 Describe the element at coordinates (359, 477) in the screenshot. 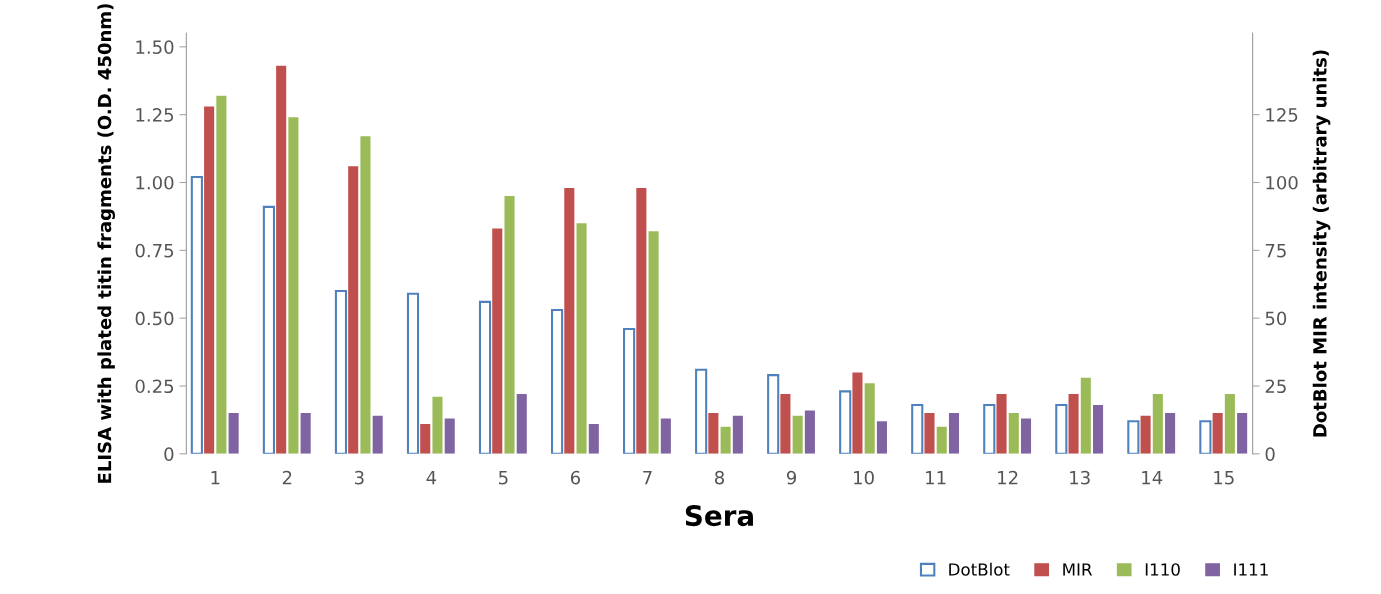

I see `x-tick-label: 3` at that location.